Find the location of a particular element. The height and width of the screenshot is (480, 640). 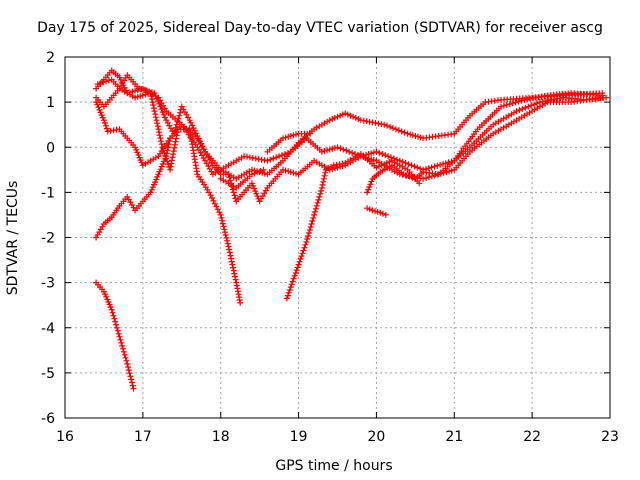

x-tick-label: 16 is located at coordinates (65, 437).